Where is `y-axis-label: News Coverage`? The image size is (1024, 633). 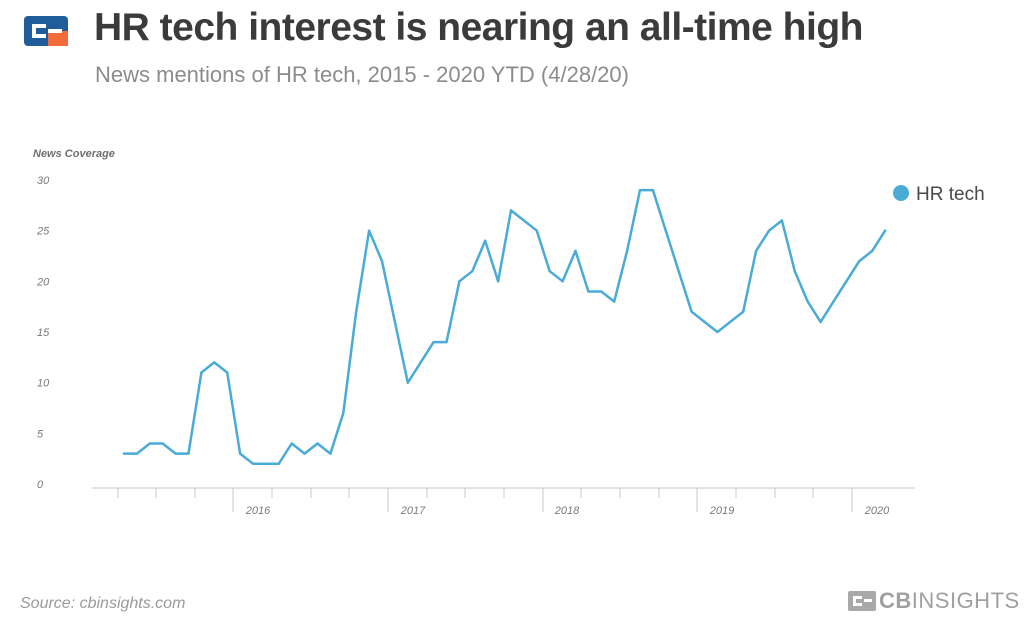
y-axis-label: News Coverage is located at coordinates (74, 154).